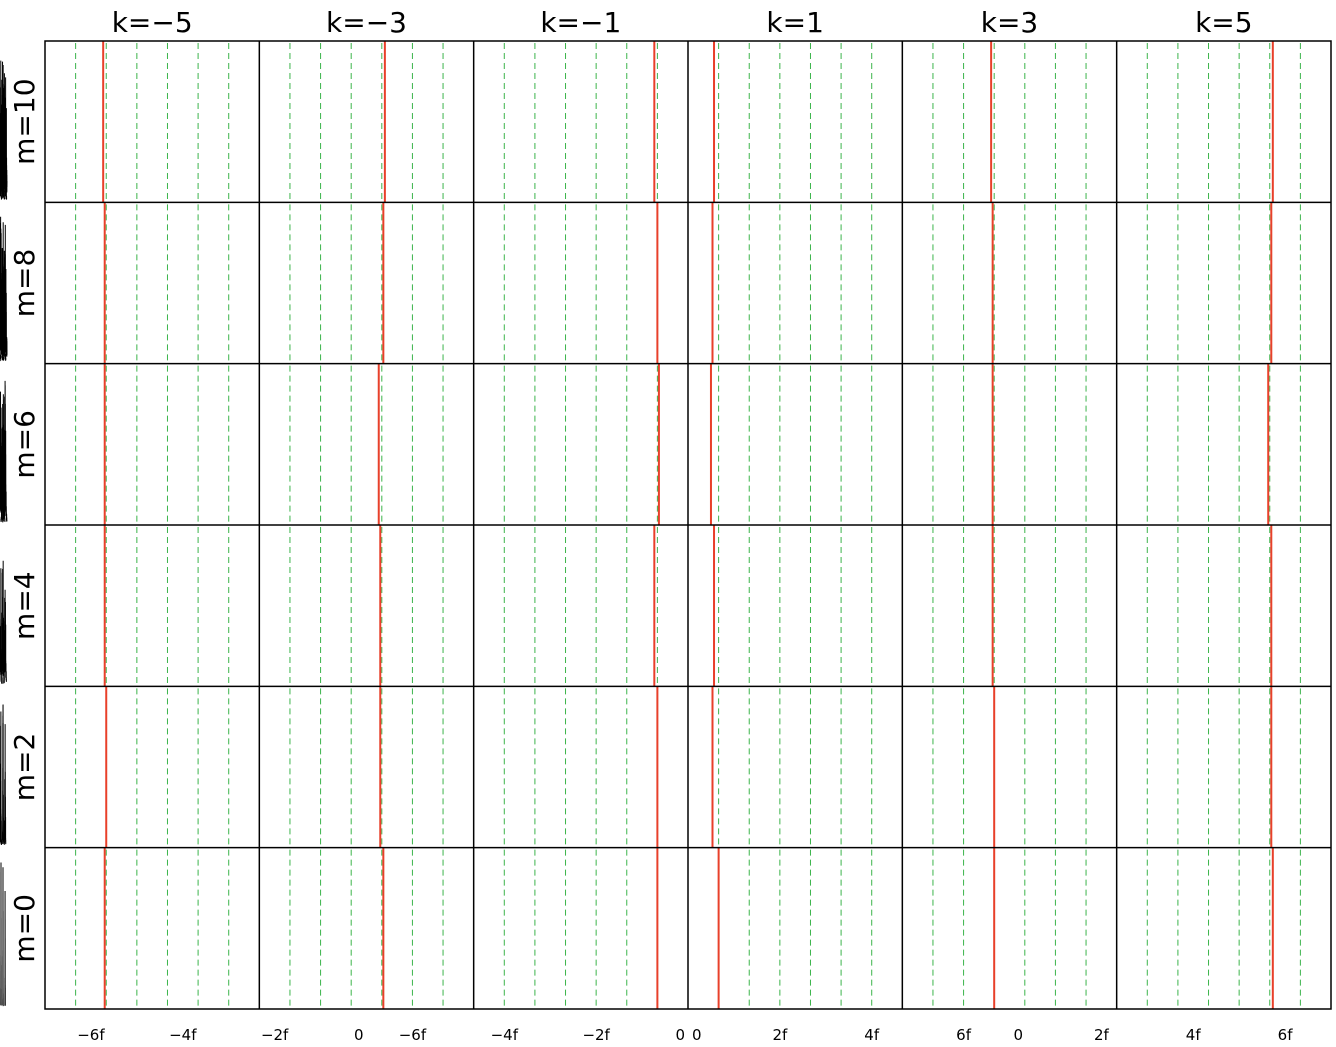 The height and width of the screenshot is (1047, 1336). Describe the element at coordinates (24, 444) in the screenshot. I see `row-label: m=6` at that location.